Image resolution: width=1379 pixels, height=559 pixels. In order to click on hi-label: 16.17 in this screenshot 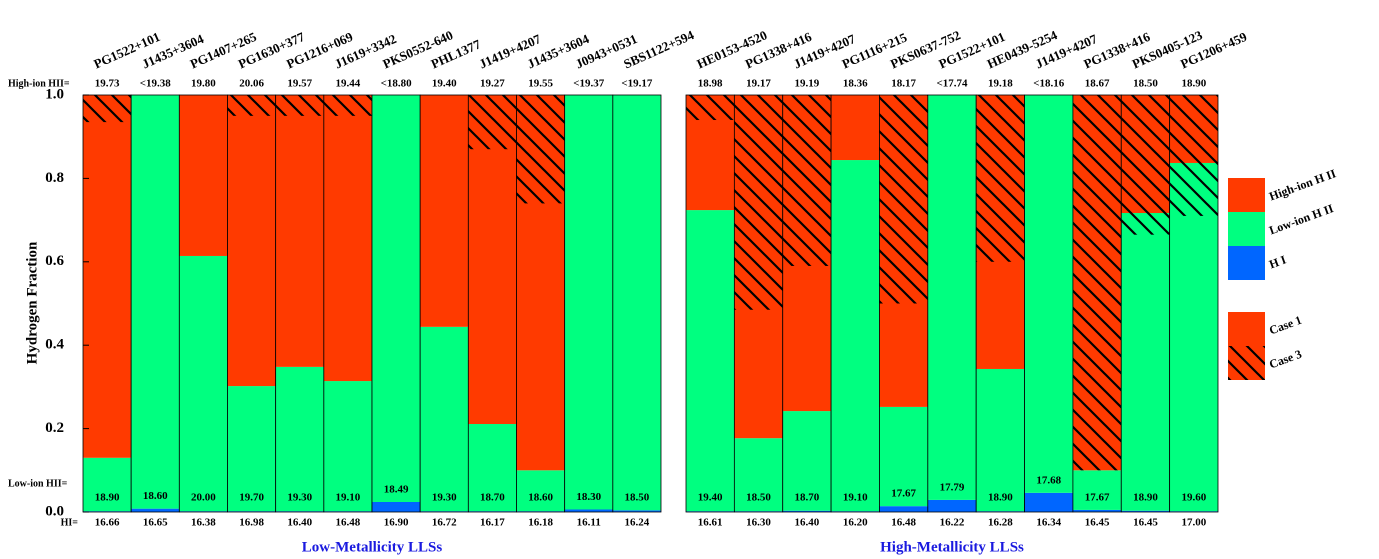, I will do `click(492, 523)`.